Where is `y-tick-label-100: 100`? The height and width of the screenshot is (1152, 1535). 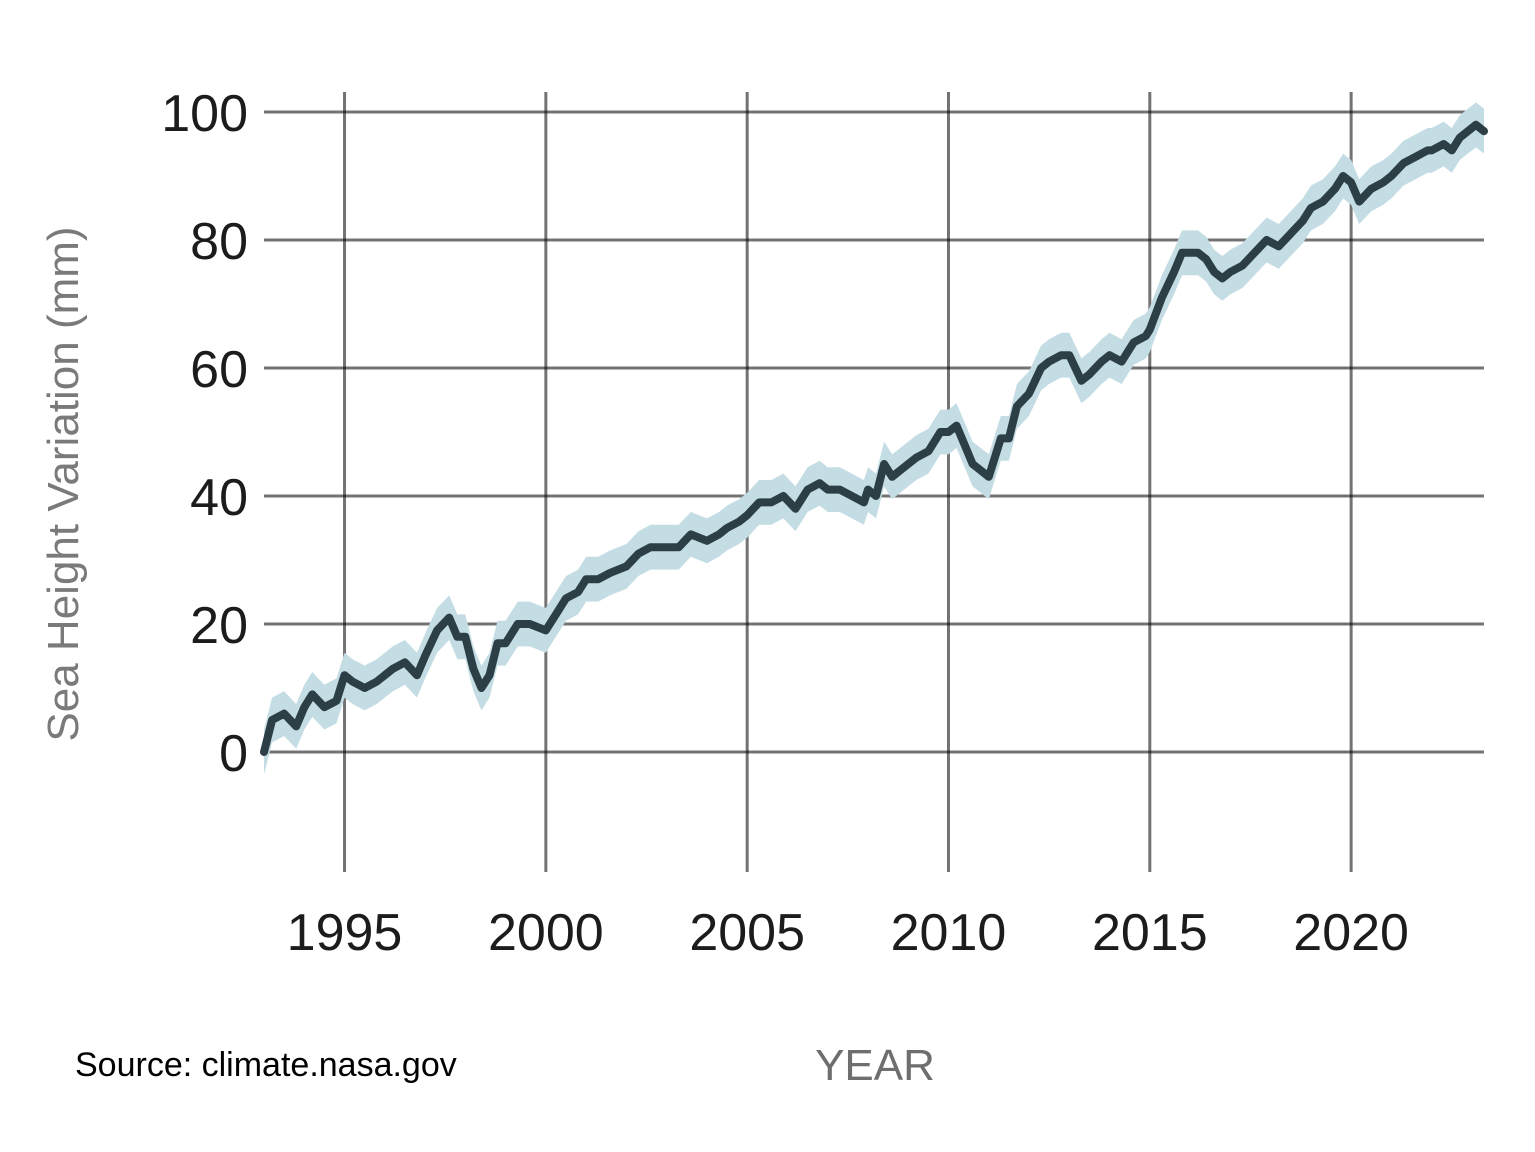
y-tick-label-100: 100 is located at coordinates (204, 114).